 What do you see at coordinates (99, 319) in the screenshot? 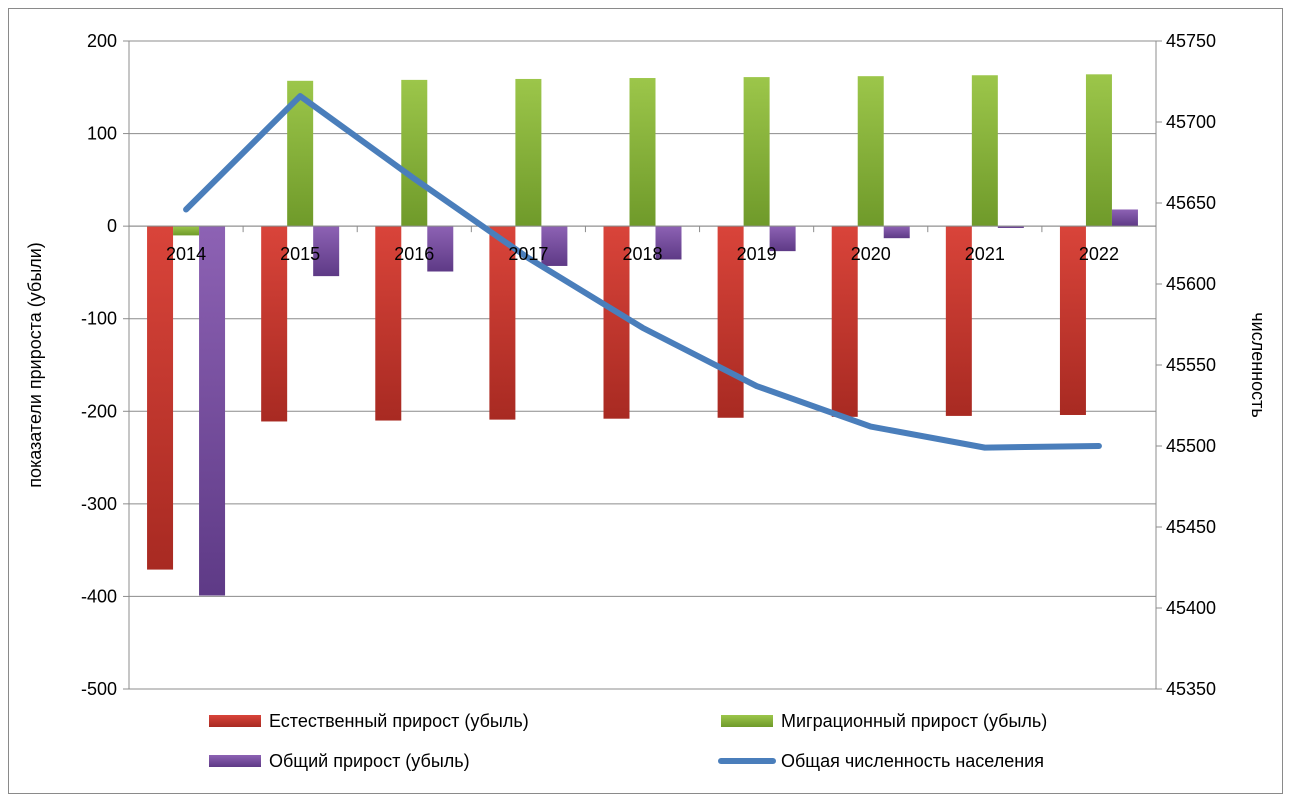
I see `y-tick-label: -100` at bounding box center [99, 319].